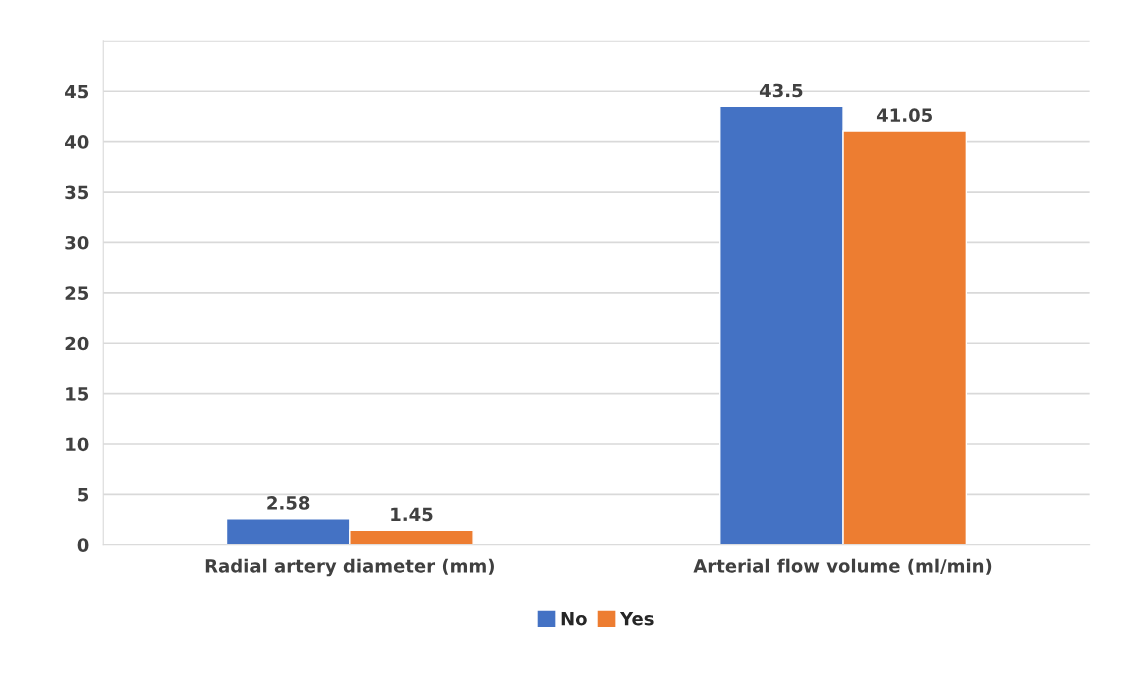  What do you see at coordinates (781, 90) in the screenshot?
I see `data-label: 43.5` at bounding box center [781, 90].